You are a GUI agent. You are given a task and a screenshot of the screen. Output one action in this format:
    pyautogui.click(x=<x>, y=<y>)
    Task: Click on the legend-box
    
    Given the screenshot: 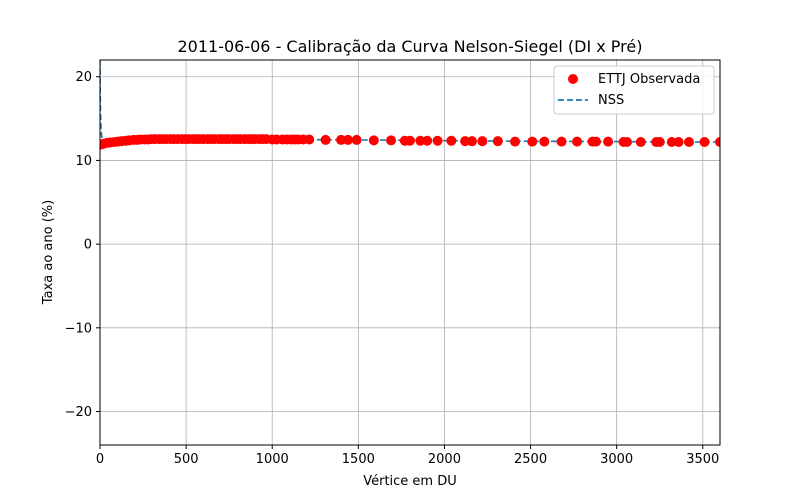 What is the action you would take?
    pyautogui.click(x=634, y=90)
    